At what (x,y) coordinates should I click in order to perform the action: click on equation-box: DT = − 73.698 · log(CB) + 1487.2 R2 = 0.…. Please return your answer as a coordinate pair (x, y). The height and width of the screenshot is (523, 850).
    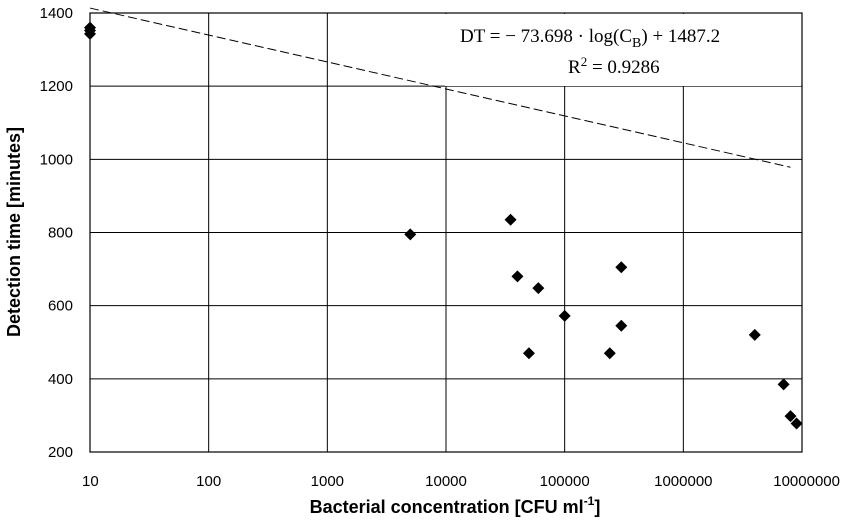
    Looking at the image, I should click on (623, 50).